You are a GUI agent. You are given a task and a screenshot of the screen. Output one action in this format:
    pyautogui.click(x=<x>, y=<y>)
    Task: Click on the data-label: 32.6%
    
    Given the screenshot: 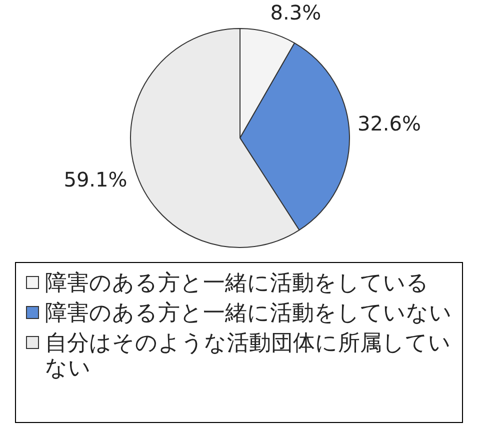 What is the action you would take?
    pyautogui.click(x=389, y=123)
    